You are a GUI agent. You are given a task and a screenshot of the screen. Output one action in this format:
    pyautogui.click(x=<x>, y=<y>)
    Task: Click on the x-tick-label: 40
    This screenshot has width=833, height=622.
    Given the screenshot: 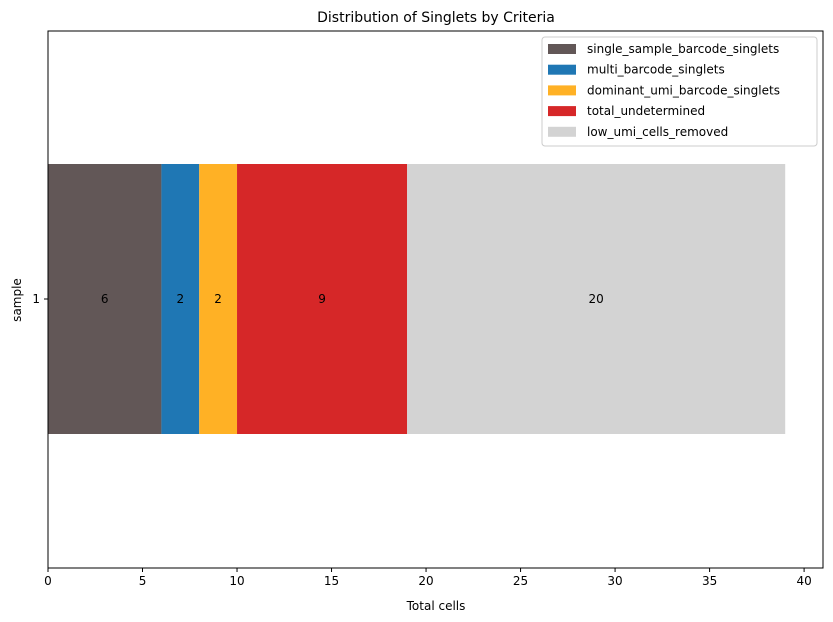 What is the action you would take?
    pyautogui.click(x=803, y=581)
    